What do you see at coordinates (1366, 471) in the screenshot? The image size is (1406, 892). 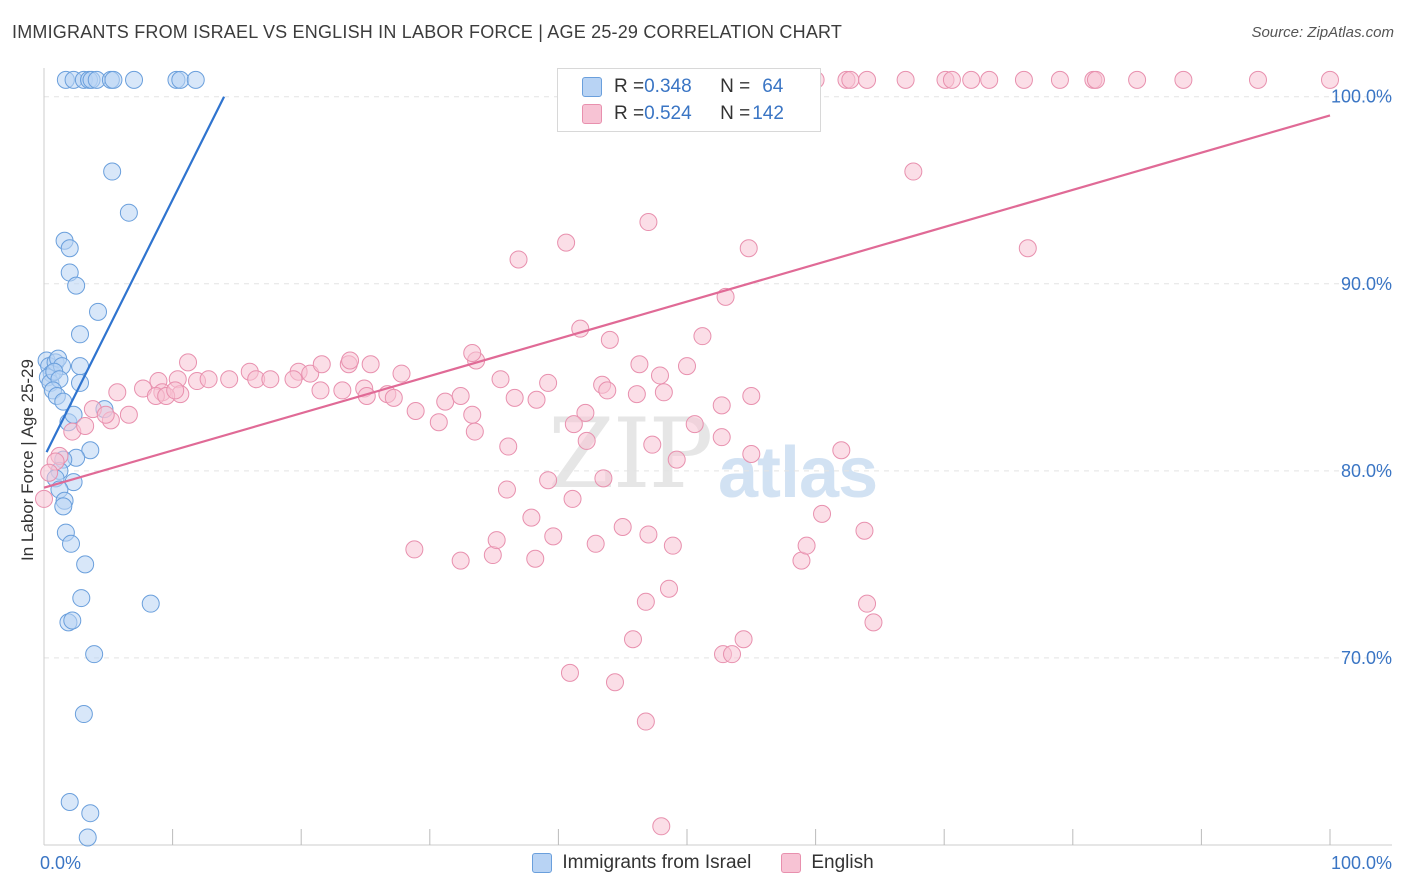 I see `y-tick-label: 80.0%` at bounding box center [1366, 471].